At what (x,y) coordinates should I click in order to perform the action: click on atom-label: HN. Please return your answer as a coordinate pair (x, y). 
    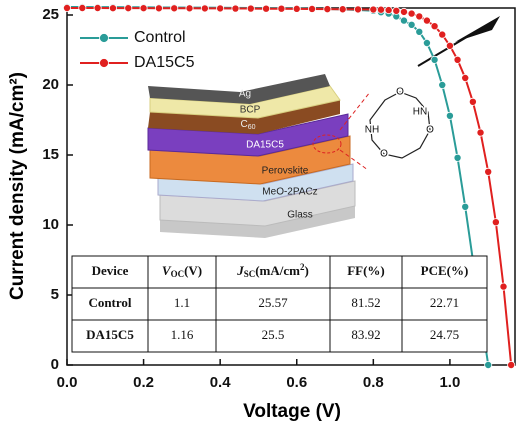
    Looking at the image, I should click on (420, 112).